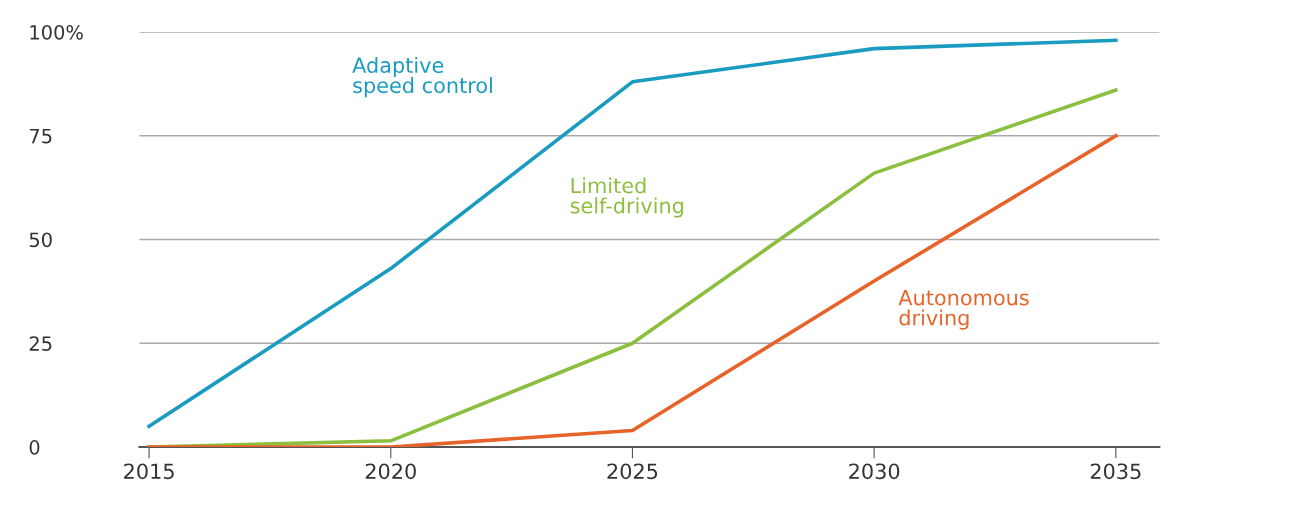 The height and width of the screenshot is (508, 1291). Describe the element at coordinates (40, 136) in the screenshot. I see `y-tick-label: 75` at that location.